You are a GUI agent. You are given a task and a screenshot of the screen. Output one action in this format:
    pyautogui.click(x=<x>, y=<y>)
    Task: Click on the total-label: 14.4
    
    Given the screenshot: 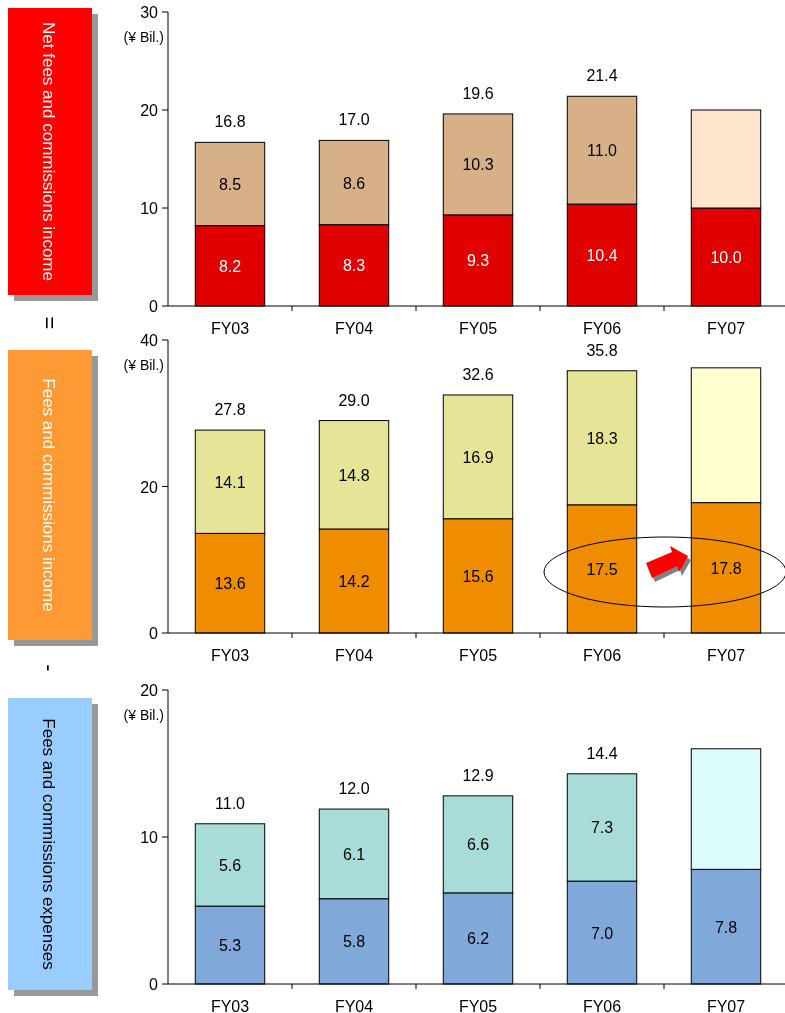 What is the action you would take?
    pyautogui.click(x=602, y=753)
    